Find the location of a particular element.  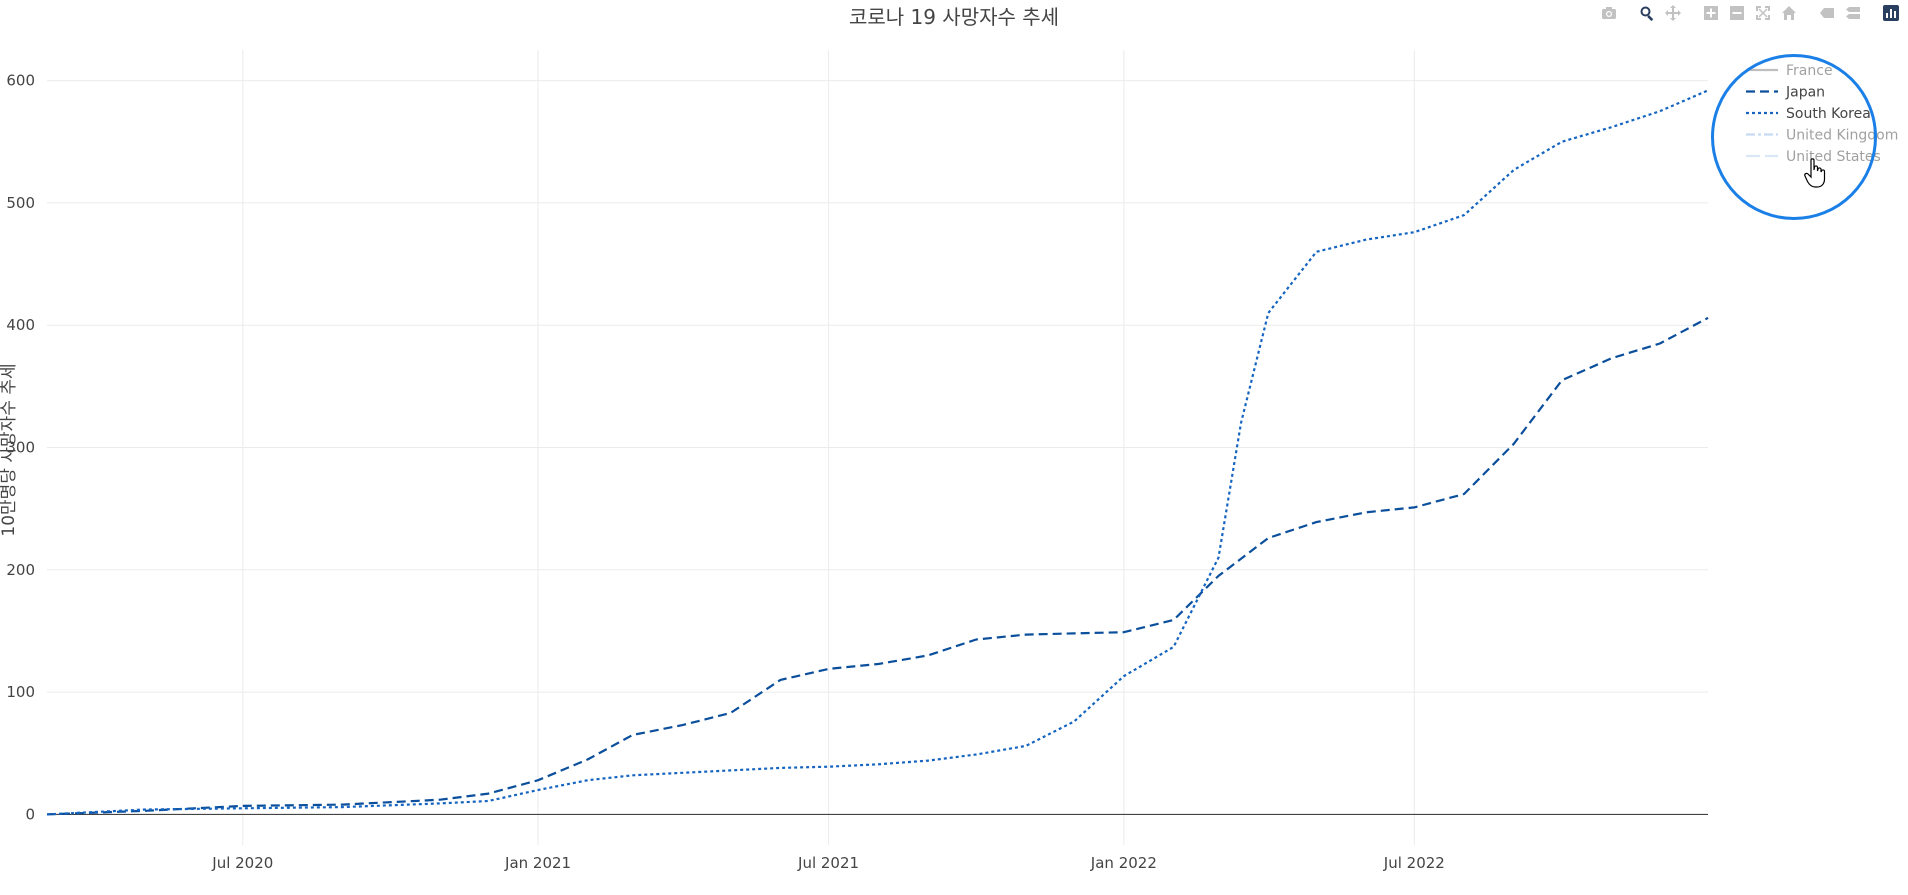

y-axis-title: 10만명당 사망자수 추세 is located at coordinates (9, 449).